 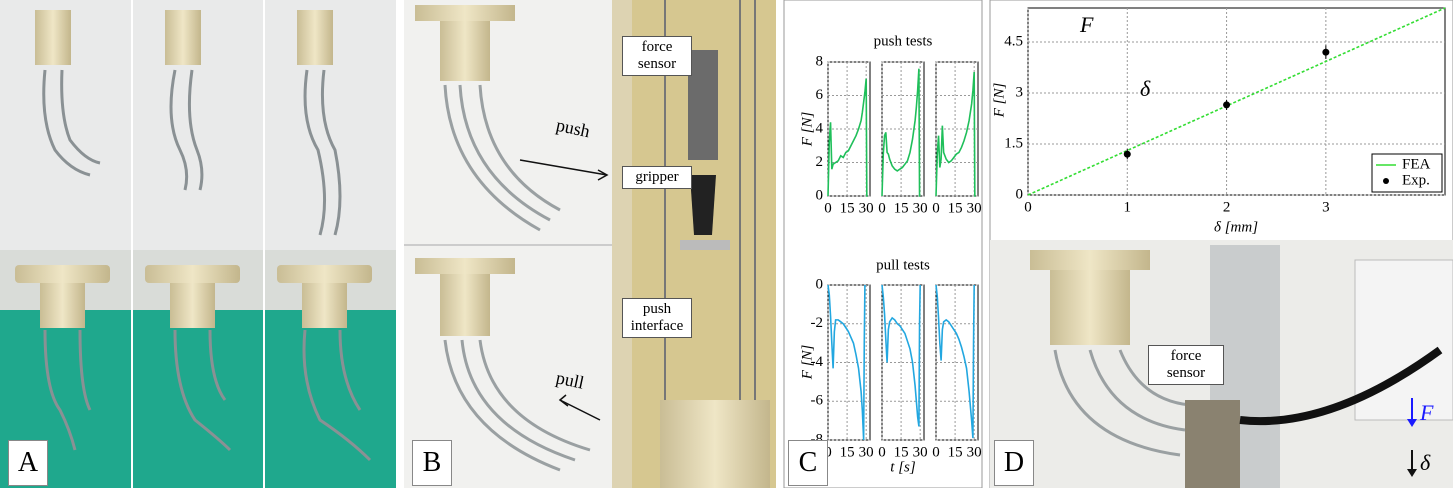 I want to click on x-axis-label: t [s], so click(x=903, y=467).